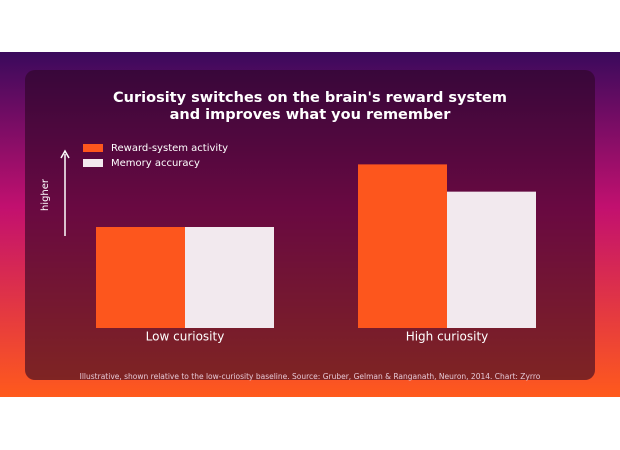  Describe the element at coordinates (185, 337) in the screenshot. I see `x-tick-label: Low curiosity` at that location.